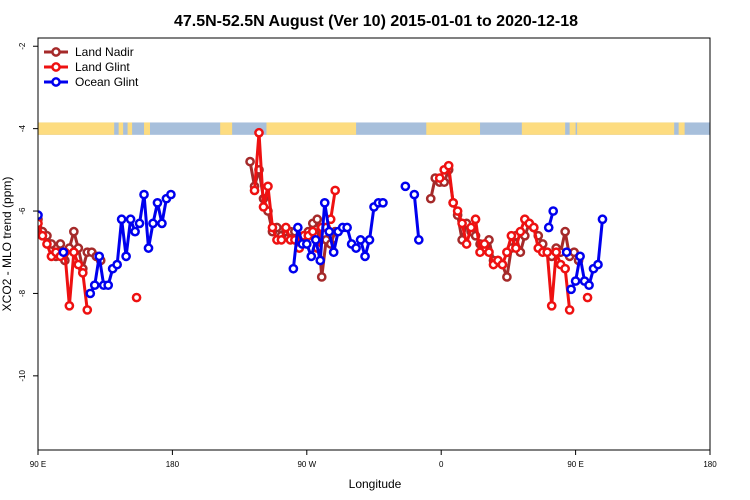  I want to click on legend-label: Land Nadir, so click(104, 52).